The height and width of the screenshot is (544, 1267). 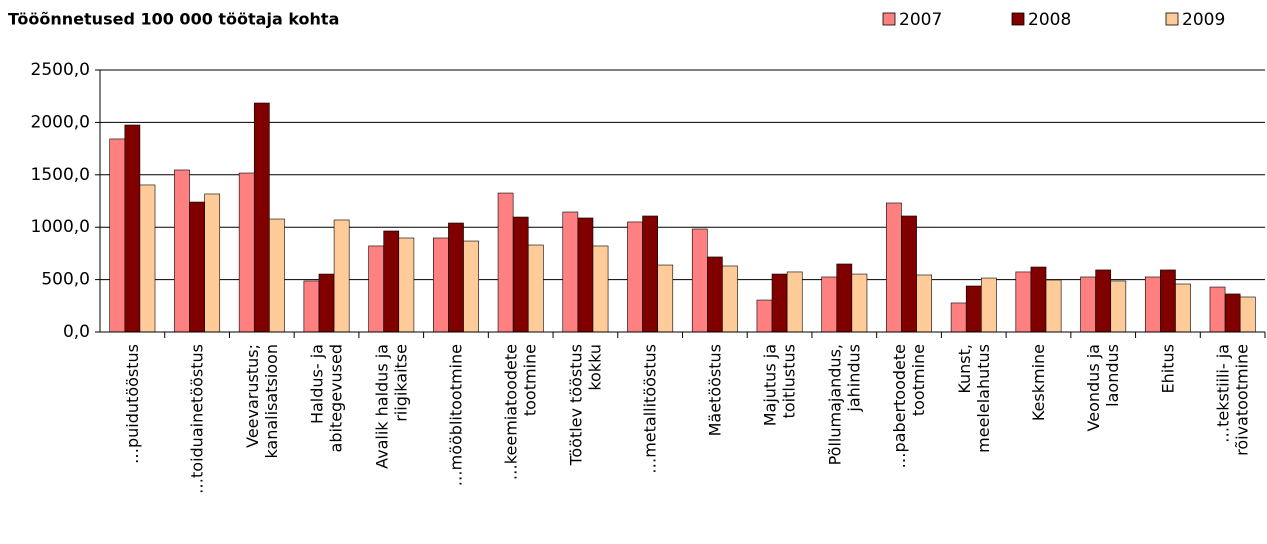 What do you see at coordinates (456, 415) in the screenshot?
I see `x-tick-label: …mööblitootmine` at bounding box center [456, 415].